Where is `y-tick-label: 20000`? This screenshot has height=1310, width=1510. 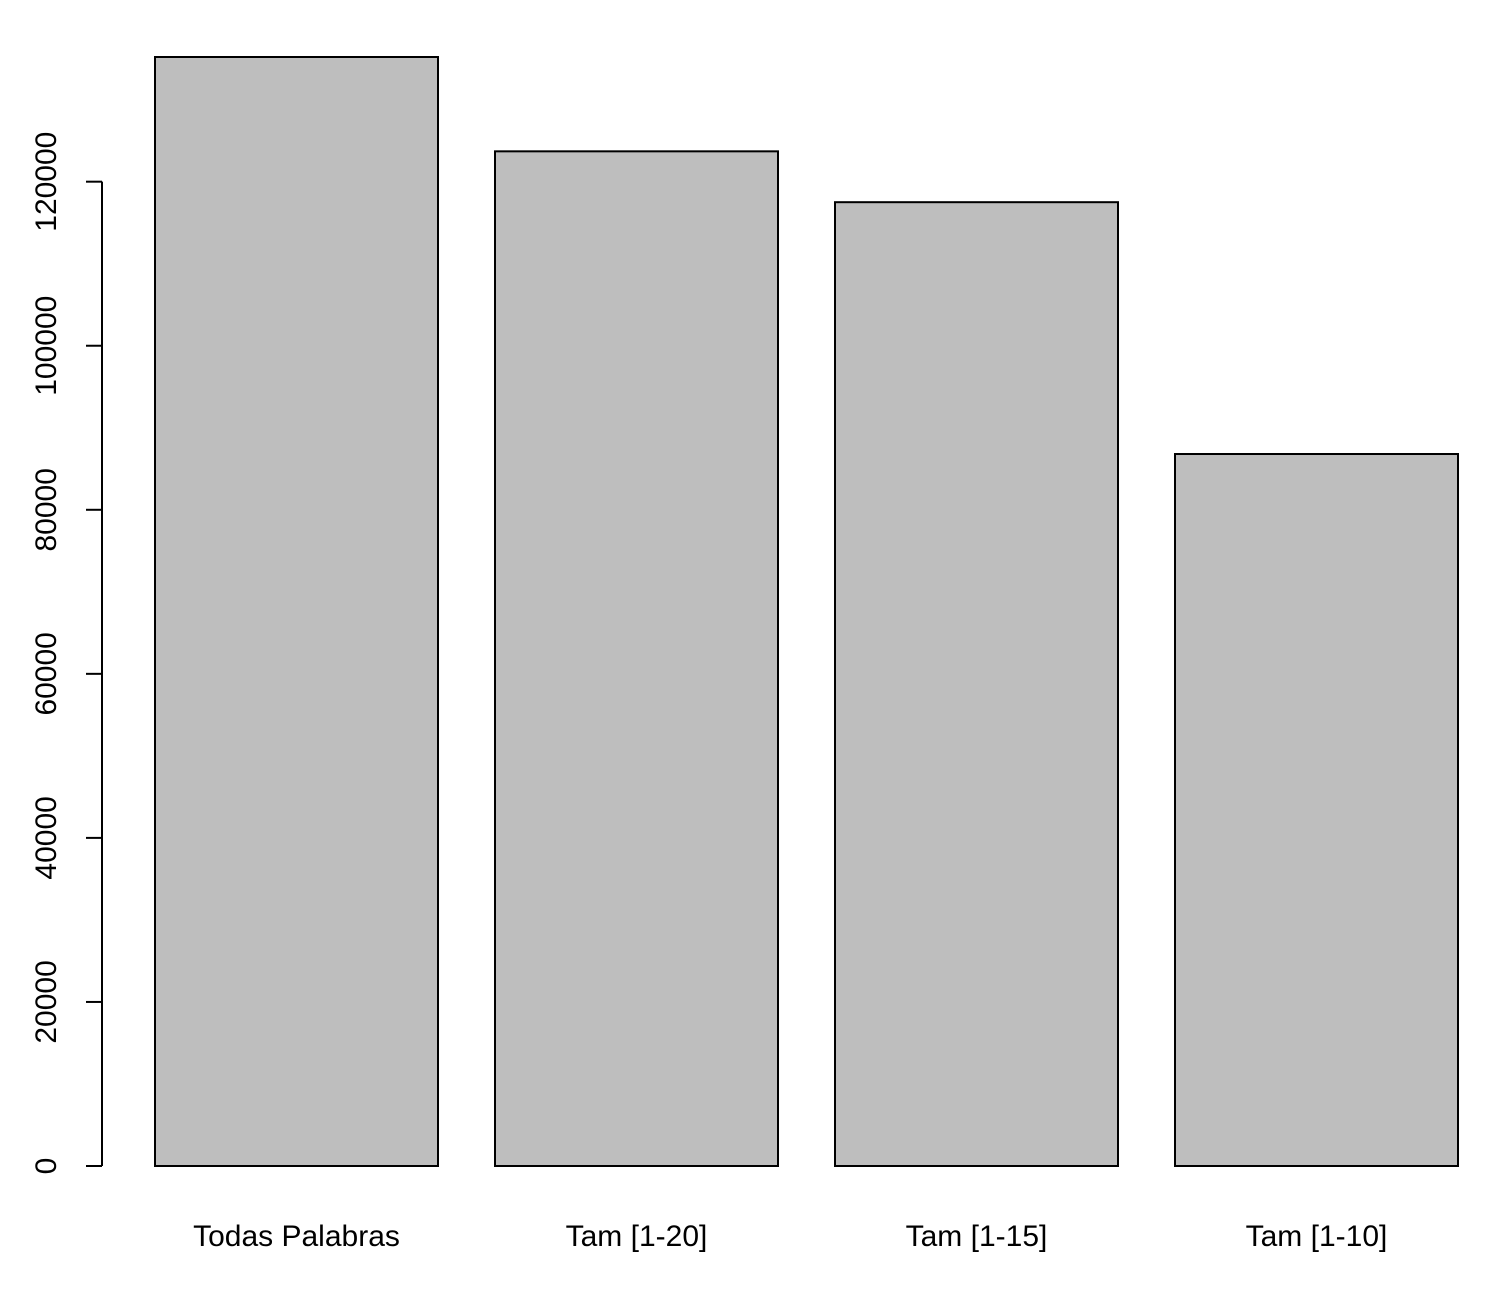
y-tick-label: 20000 is located at coordinates (46, 1001).